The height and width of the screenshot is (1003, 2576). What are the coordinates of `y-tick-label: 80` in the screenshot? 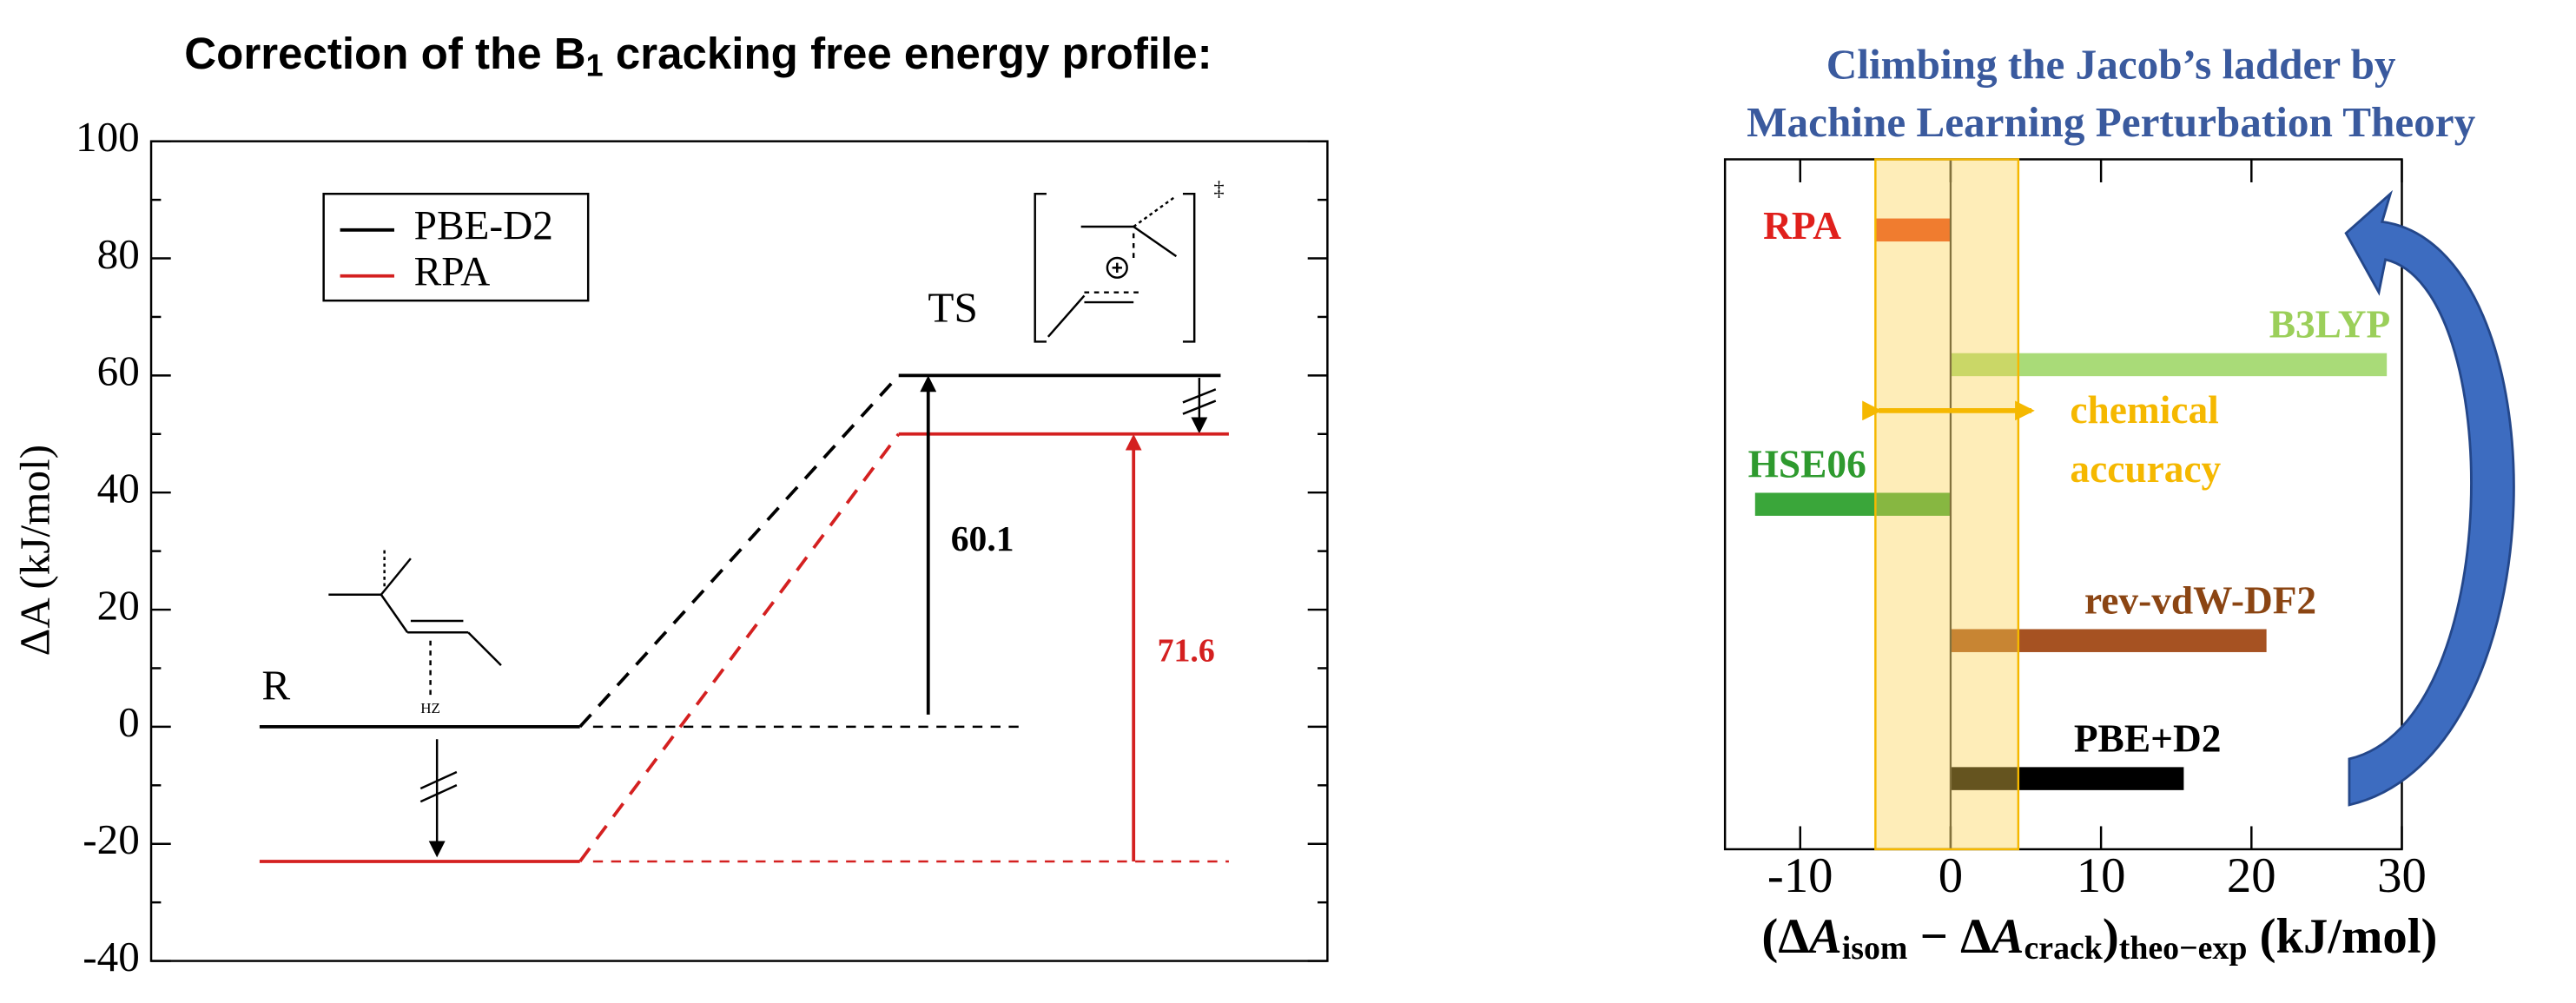 It's located at (119, 254).